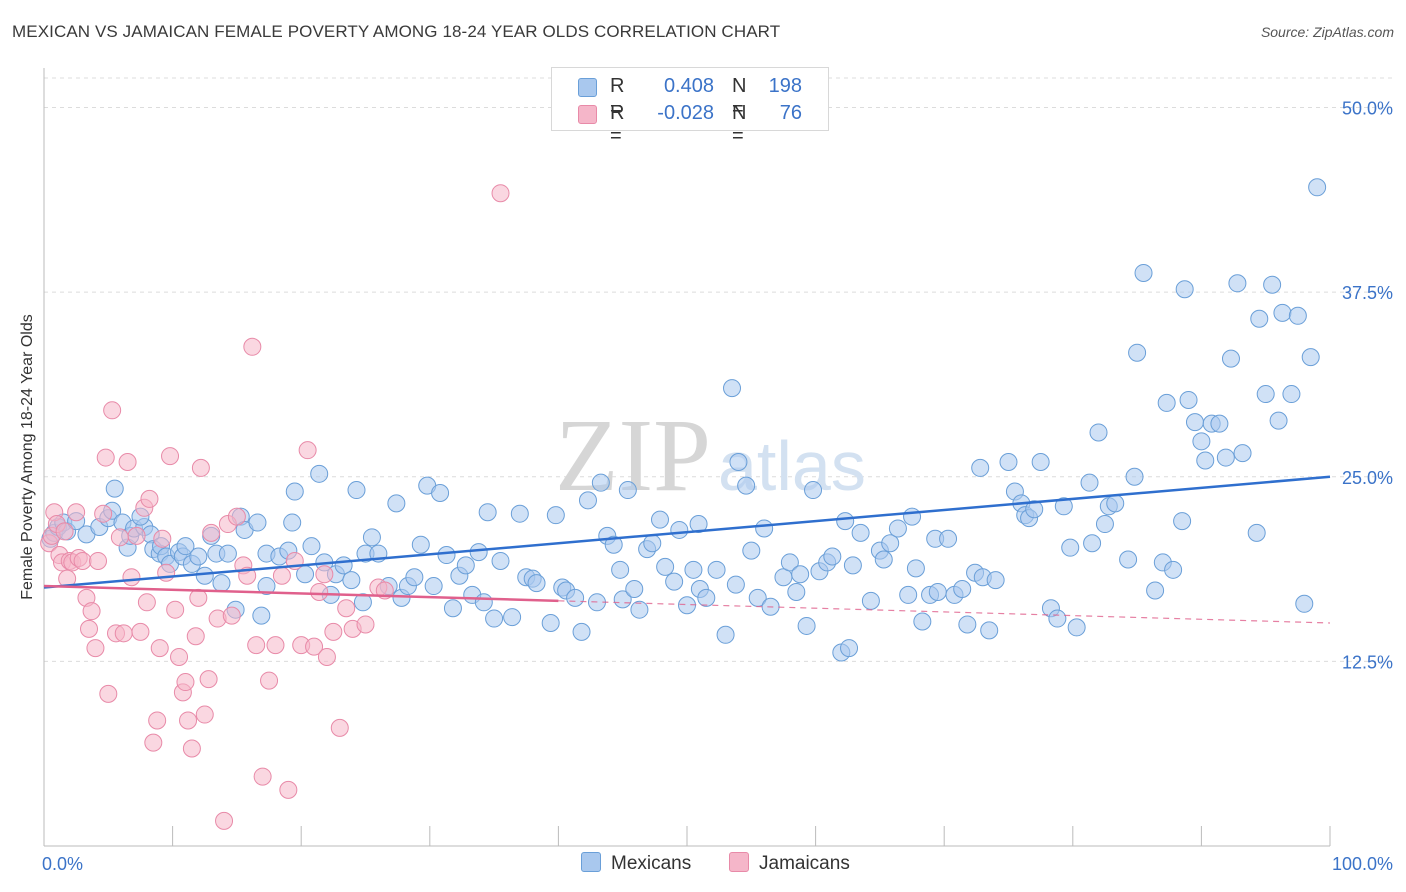 The height and width of the screenshot is (892, 1406). I want to click on legend-item-jamaicans: Jamaicans, so click(789, 863).